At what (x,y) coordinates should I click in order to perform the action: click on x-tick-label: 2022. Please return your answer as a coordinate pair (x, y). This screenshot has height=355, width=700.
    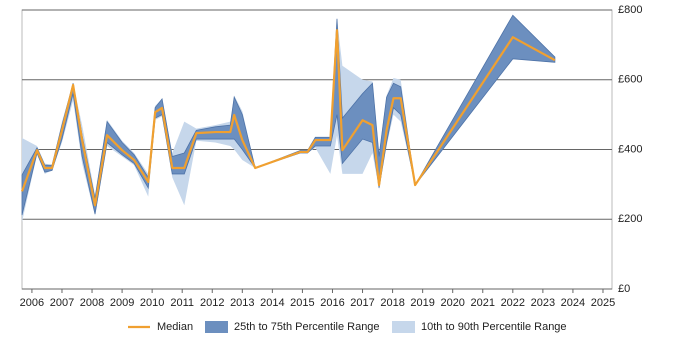
    Looking at the image, I should click on (513, 303).